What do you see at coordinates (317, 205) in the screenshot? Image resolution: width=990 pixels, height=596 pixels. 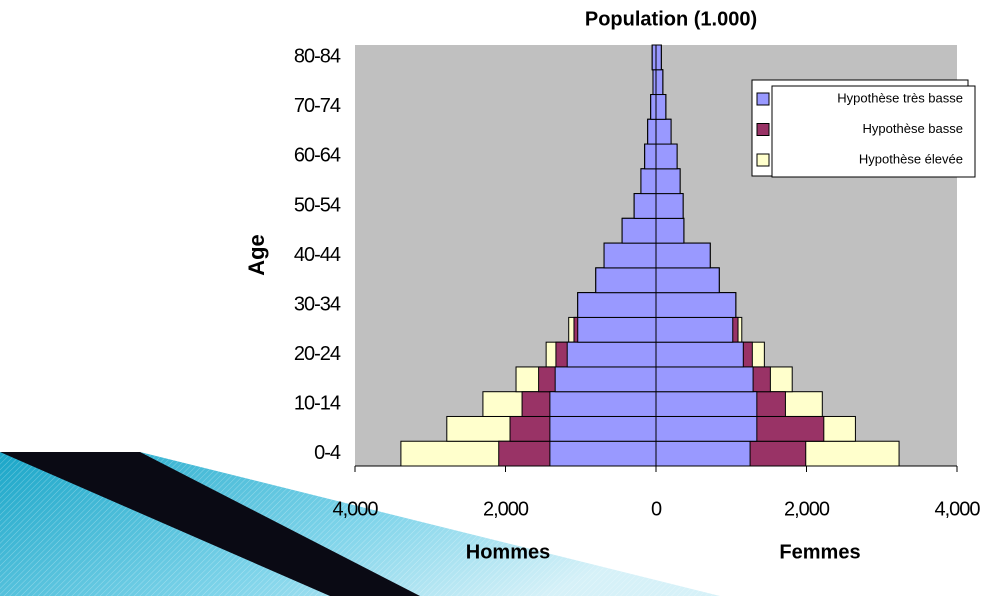 I see `y-tick-label: 50-54` at bounding box center [317, 205].